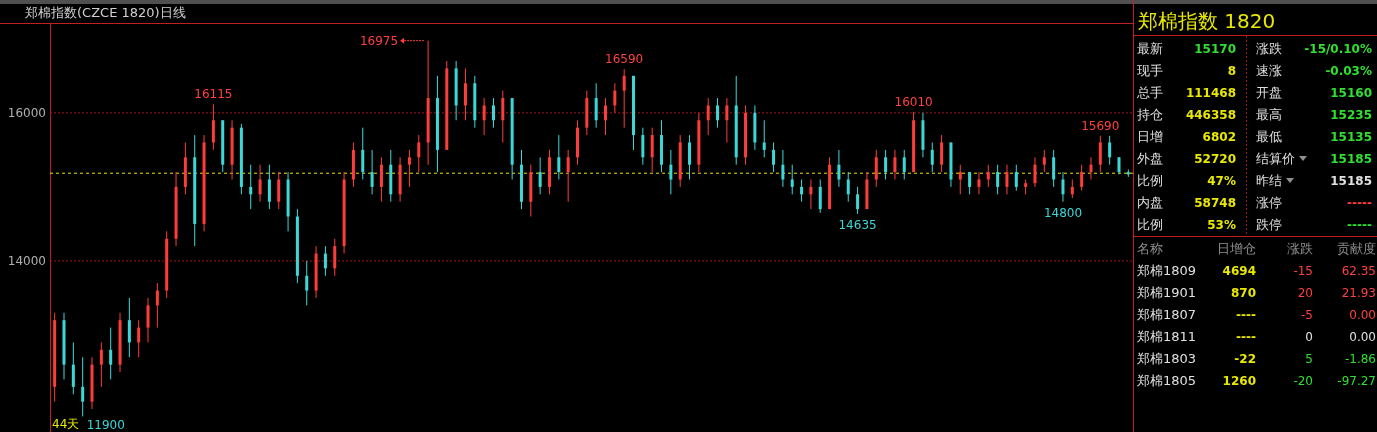 This screenshot has width=1377, height=432. Describe the element at coordinates (1219, 137) in the screenshot. I see `text: 6802` at that location.